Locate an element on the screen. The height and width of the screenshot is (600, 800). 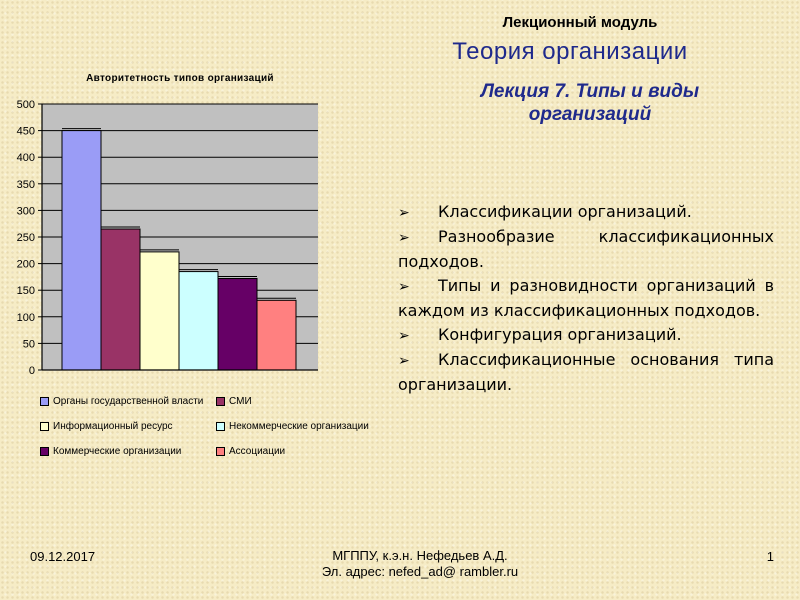
y-tick-label: 450 is located at coordinates (26, 132).